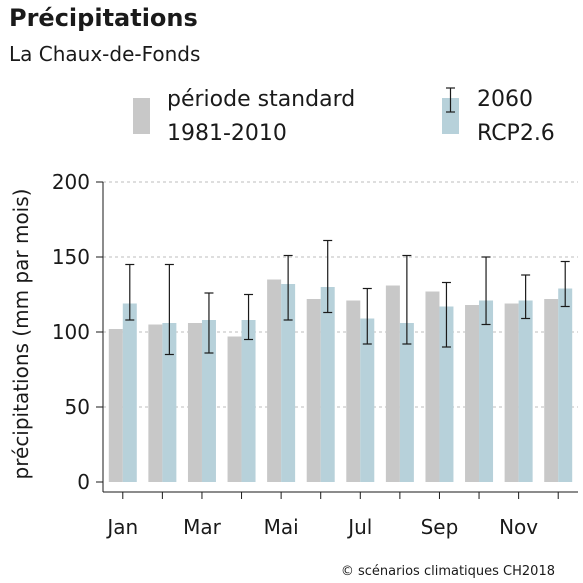 This screenshot has width=583, height=583. I want to click on bar-scenario-Mar, so click(208, 401).